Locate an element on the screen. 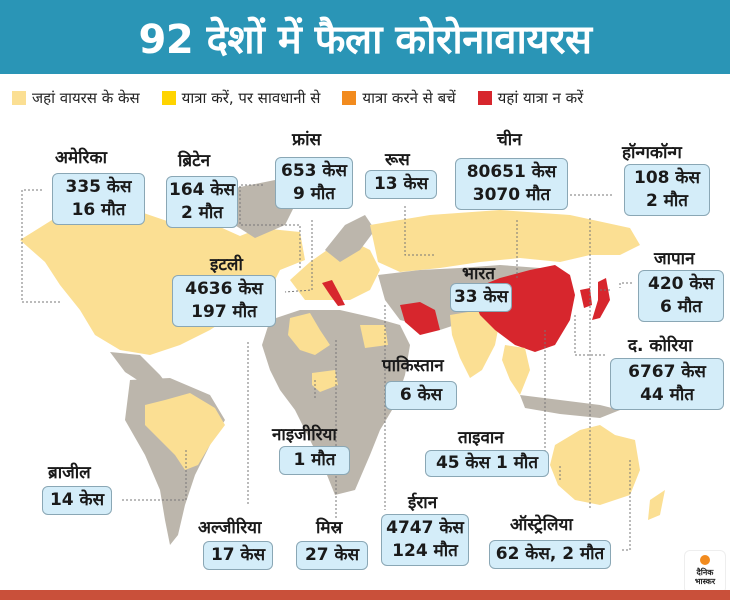 The width and height of the screenshot is (730, 600). egypt-shape is located at coordinates (374, 336).